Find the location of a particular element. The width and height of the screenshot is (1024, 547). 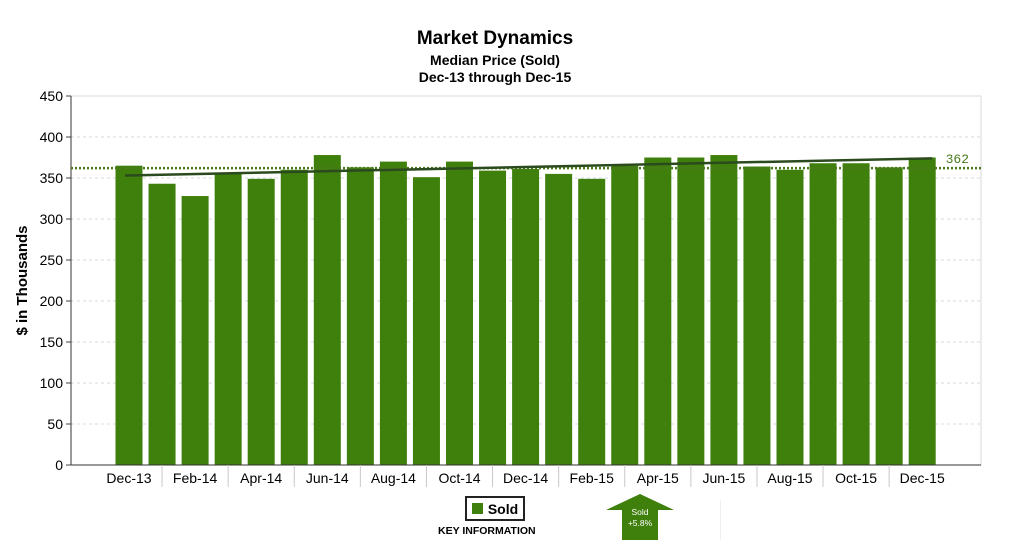

x-tick-label: Dec-15 is located at coordinates (922, 478).